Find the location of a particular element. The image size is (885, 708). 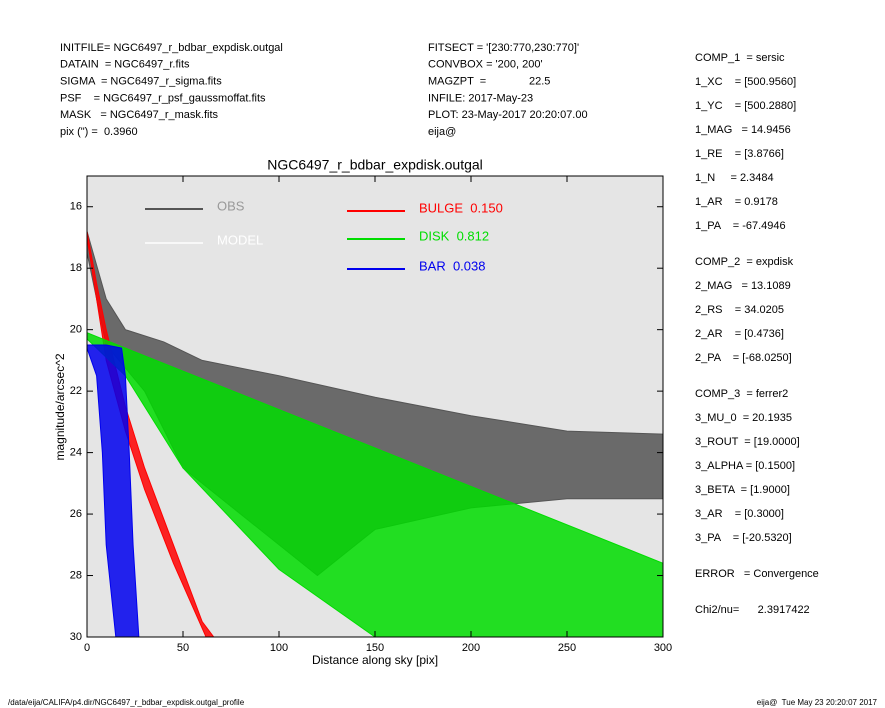

param-line: 2_AR = [0.4736] is located at coordinates (739, 334).